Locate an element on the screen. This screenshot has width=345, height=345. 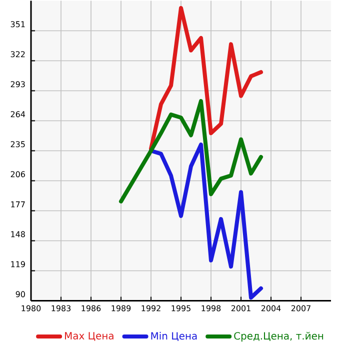
legend-label: Сред.Цена, т.йен is located at coordinates (279, 337).